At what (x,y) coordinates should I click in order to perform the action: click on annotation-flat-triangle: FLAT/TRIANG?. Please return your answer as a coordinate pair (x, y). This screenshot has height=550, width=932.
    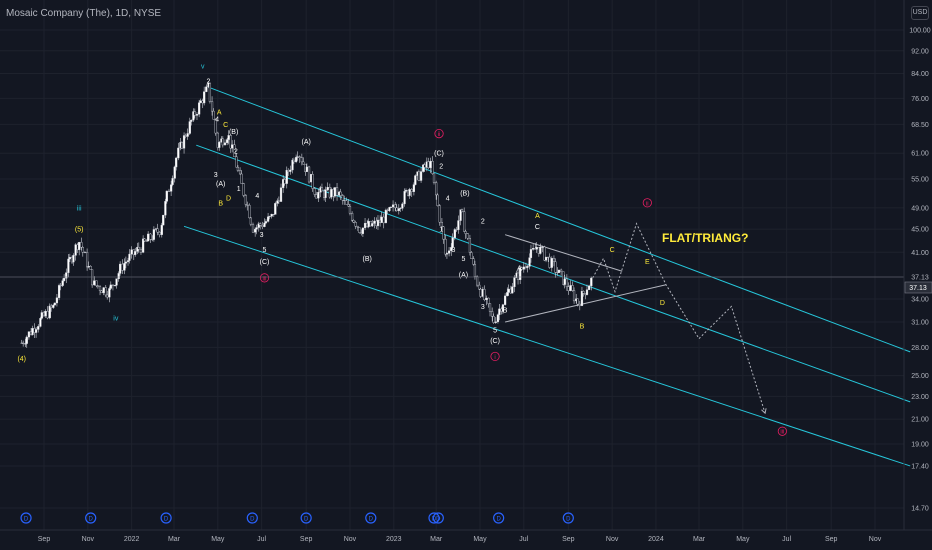
    Looking at the image, I should click on (705, 238).